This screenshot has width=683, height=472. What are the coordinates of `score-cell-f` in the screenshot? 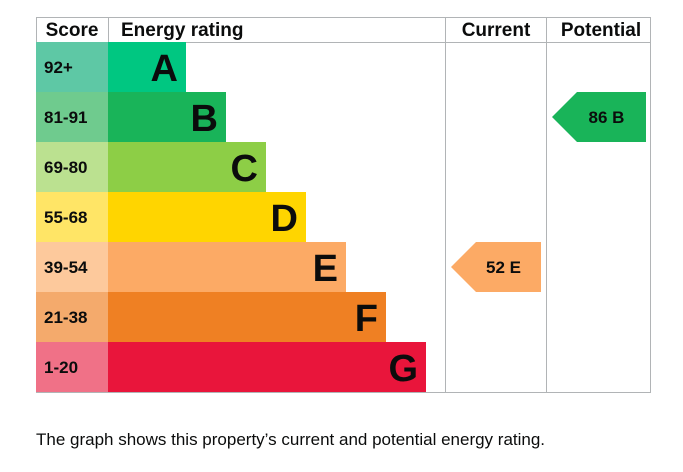 It's located at (72, 317).